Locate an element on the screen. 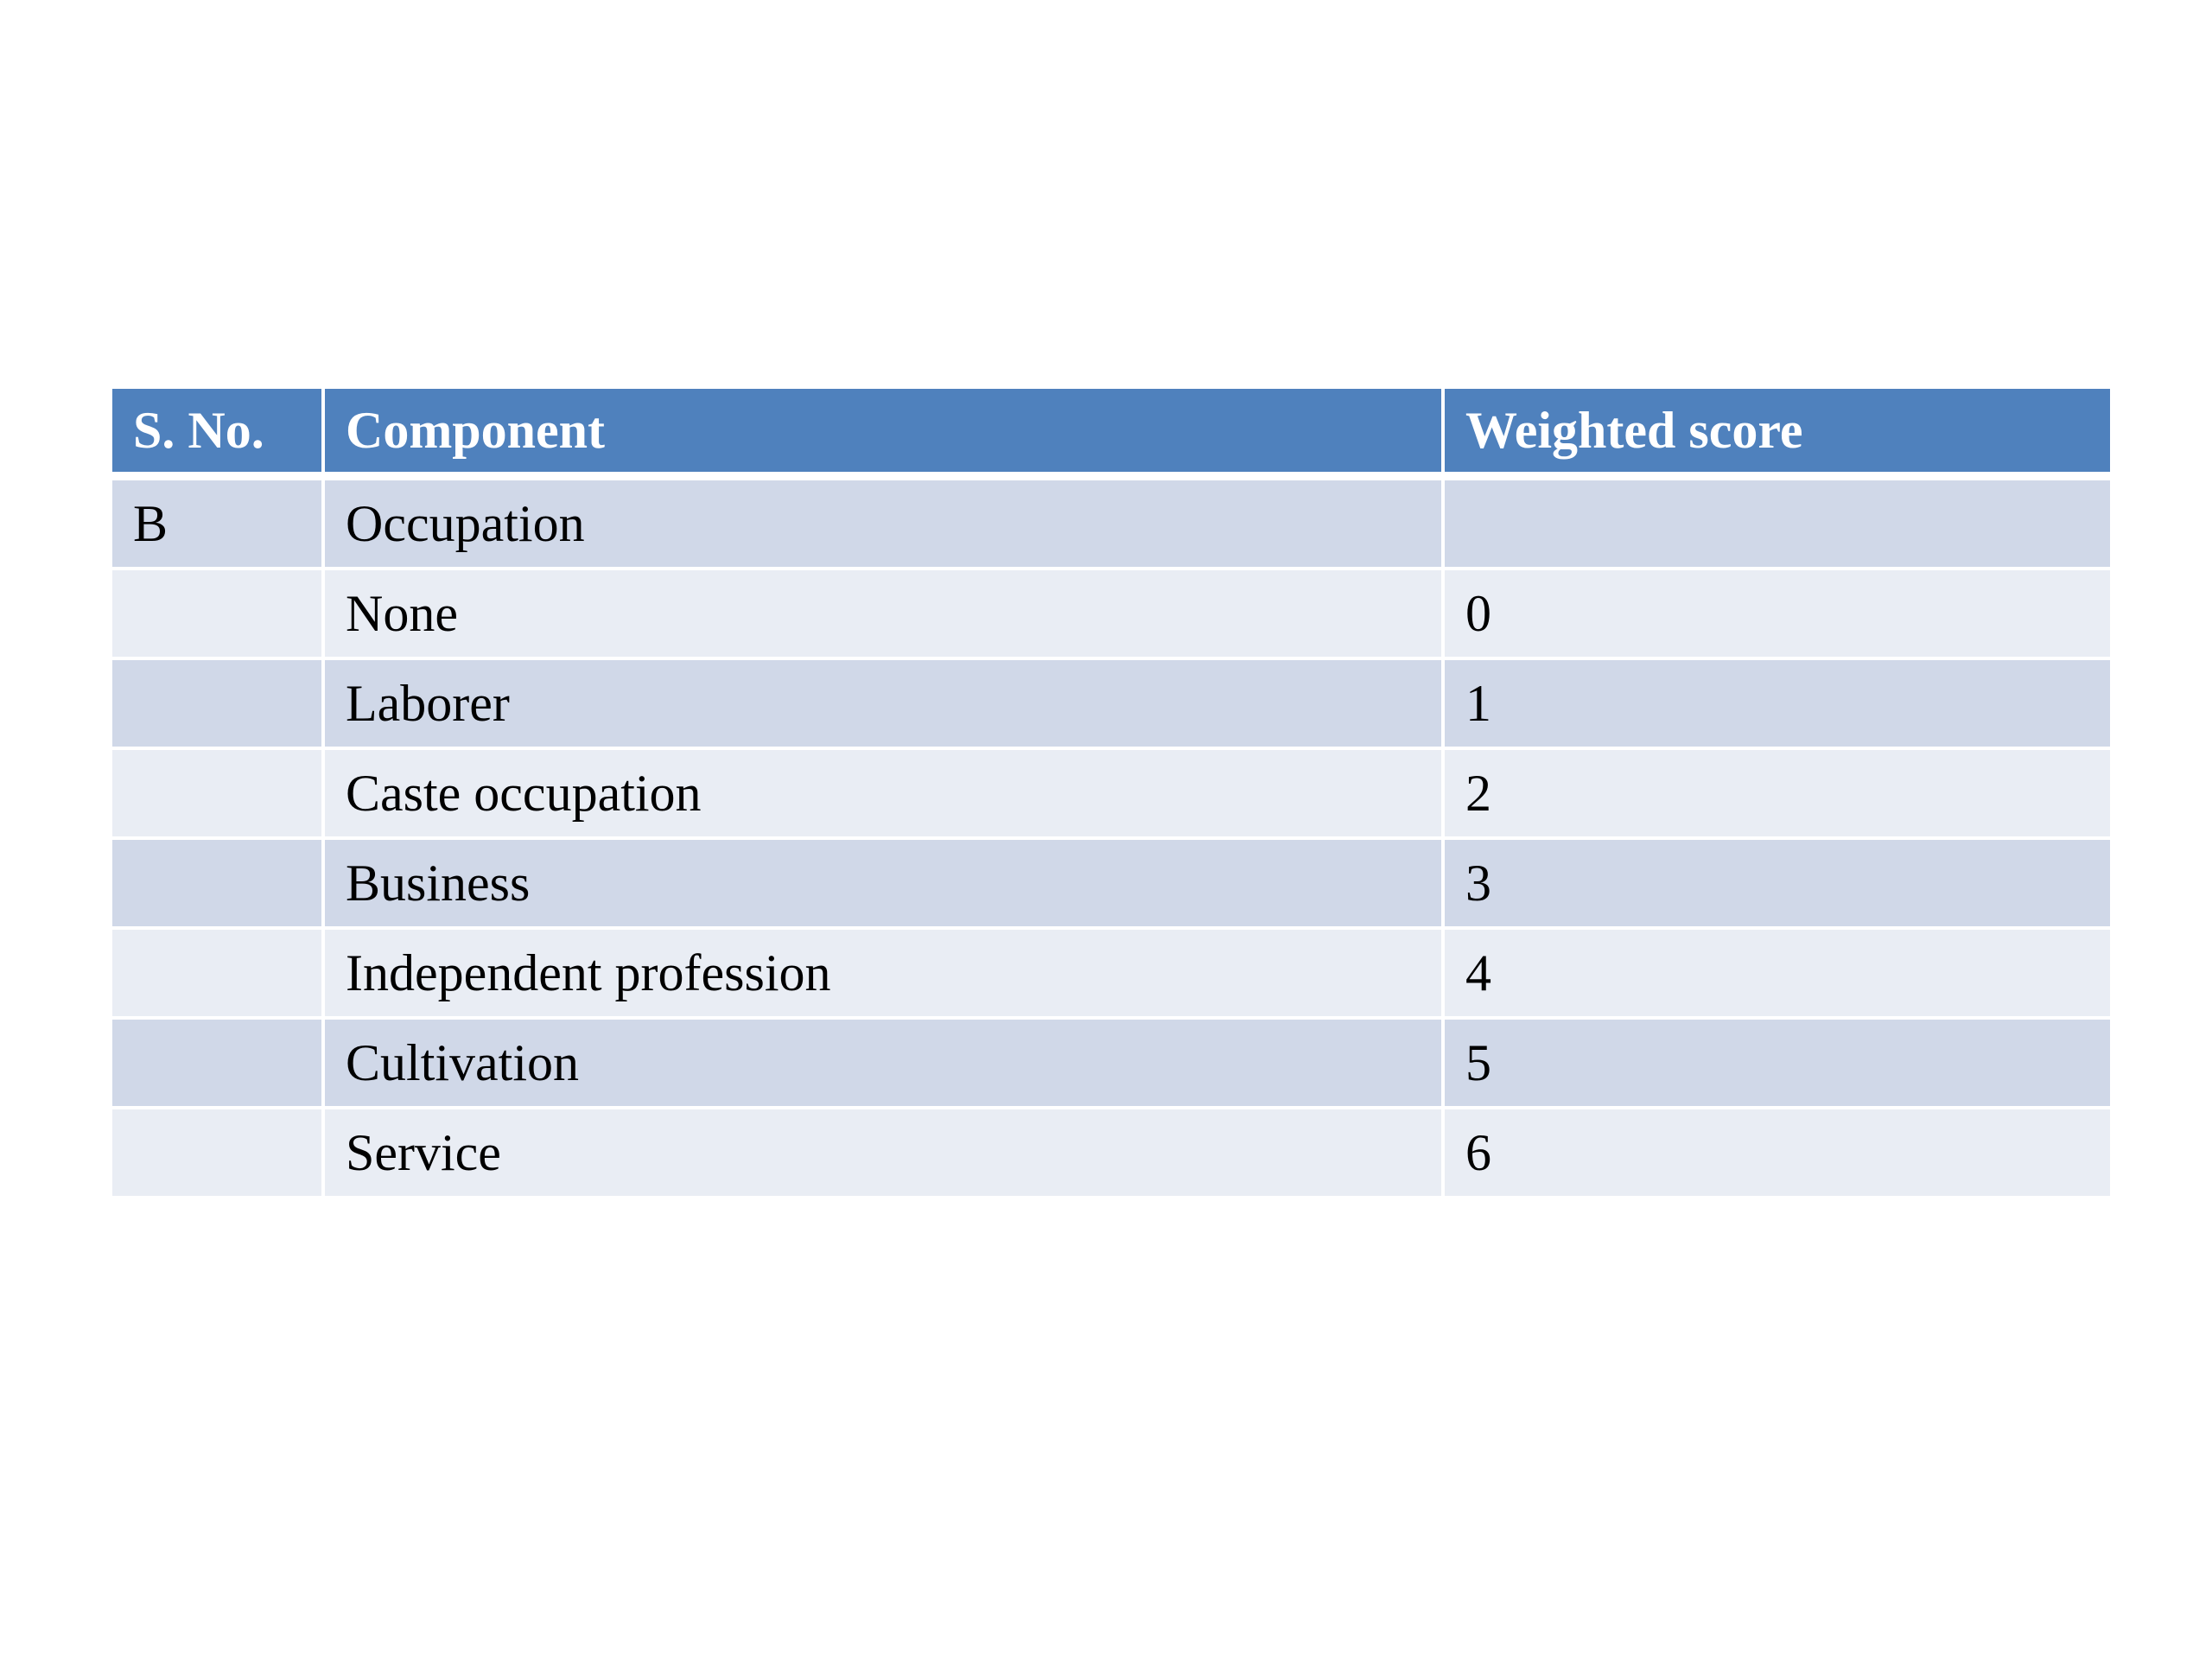  table-row: Laborer 1 is located at coordinates (1111, 704).